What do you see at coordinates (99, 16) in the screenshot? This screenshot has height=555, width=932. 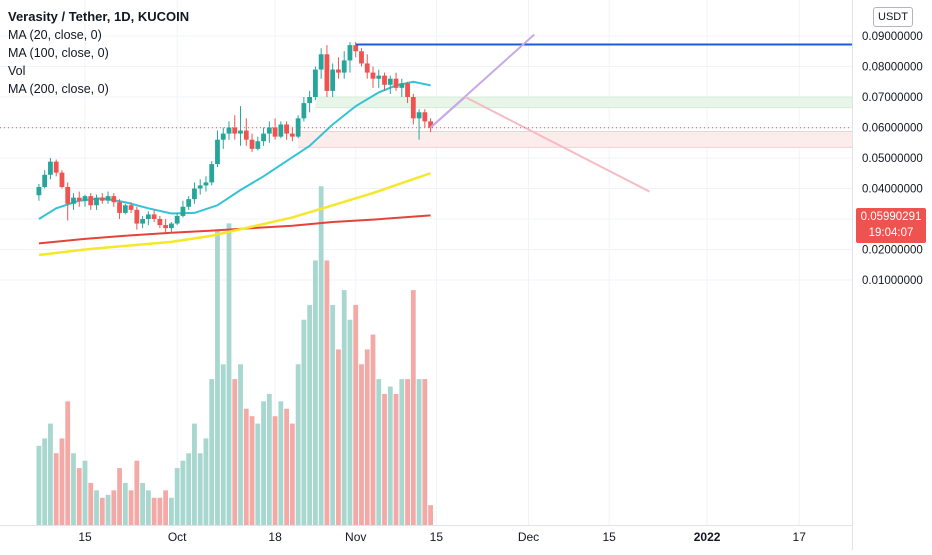 I see `legend-title: Verasity / Tether, 1D, KUCOIN` at bounding box center [99, 16].